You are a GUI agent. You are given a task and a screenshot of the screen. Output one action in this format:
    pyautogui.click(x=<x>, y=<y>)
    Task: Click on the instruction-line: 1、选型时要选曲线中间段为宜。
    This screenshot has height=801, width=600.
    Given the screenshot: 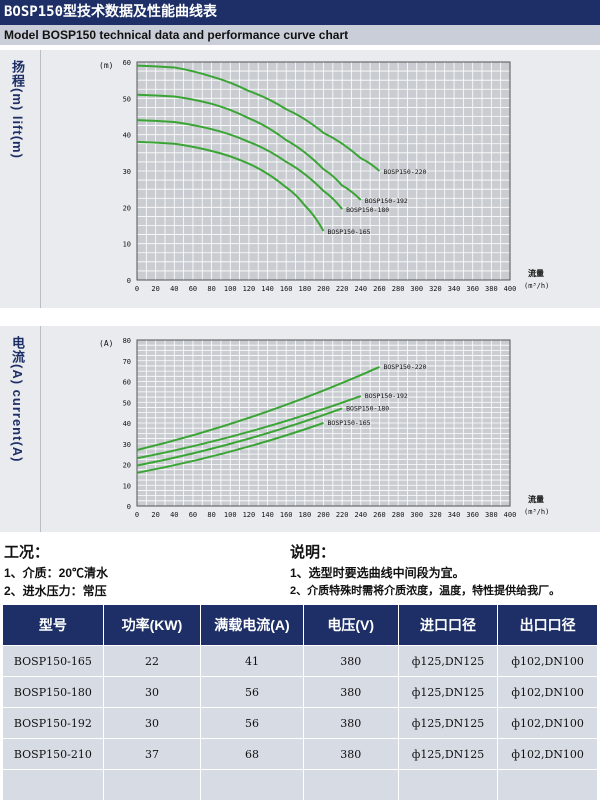 What is the action you would take?
    pyautogui.click(x=377, y=573)
    